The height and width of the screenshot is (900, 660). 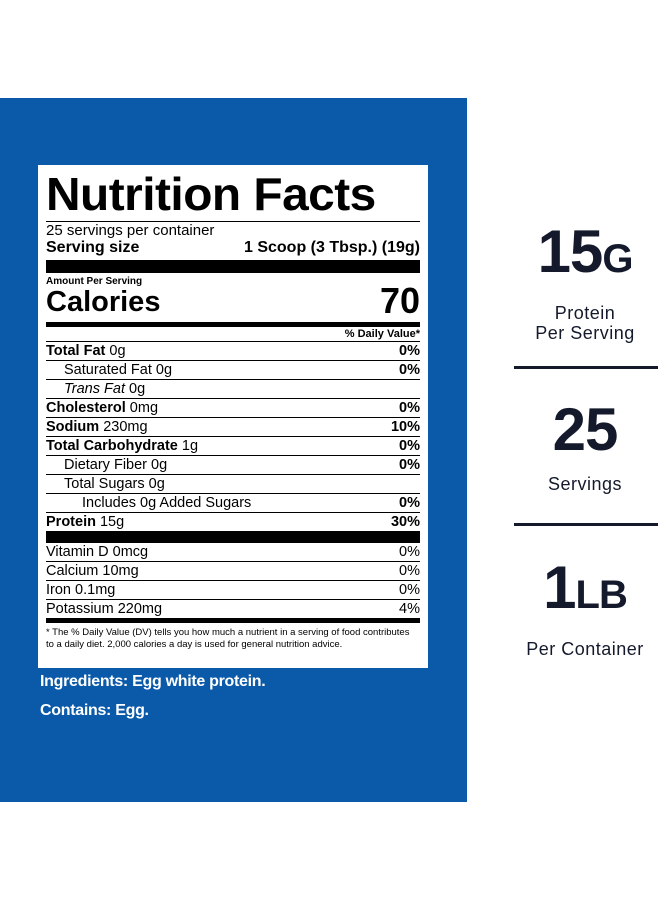 I want to click on nutrient-left: Calcium 10mg, so click(x=92, y=571).